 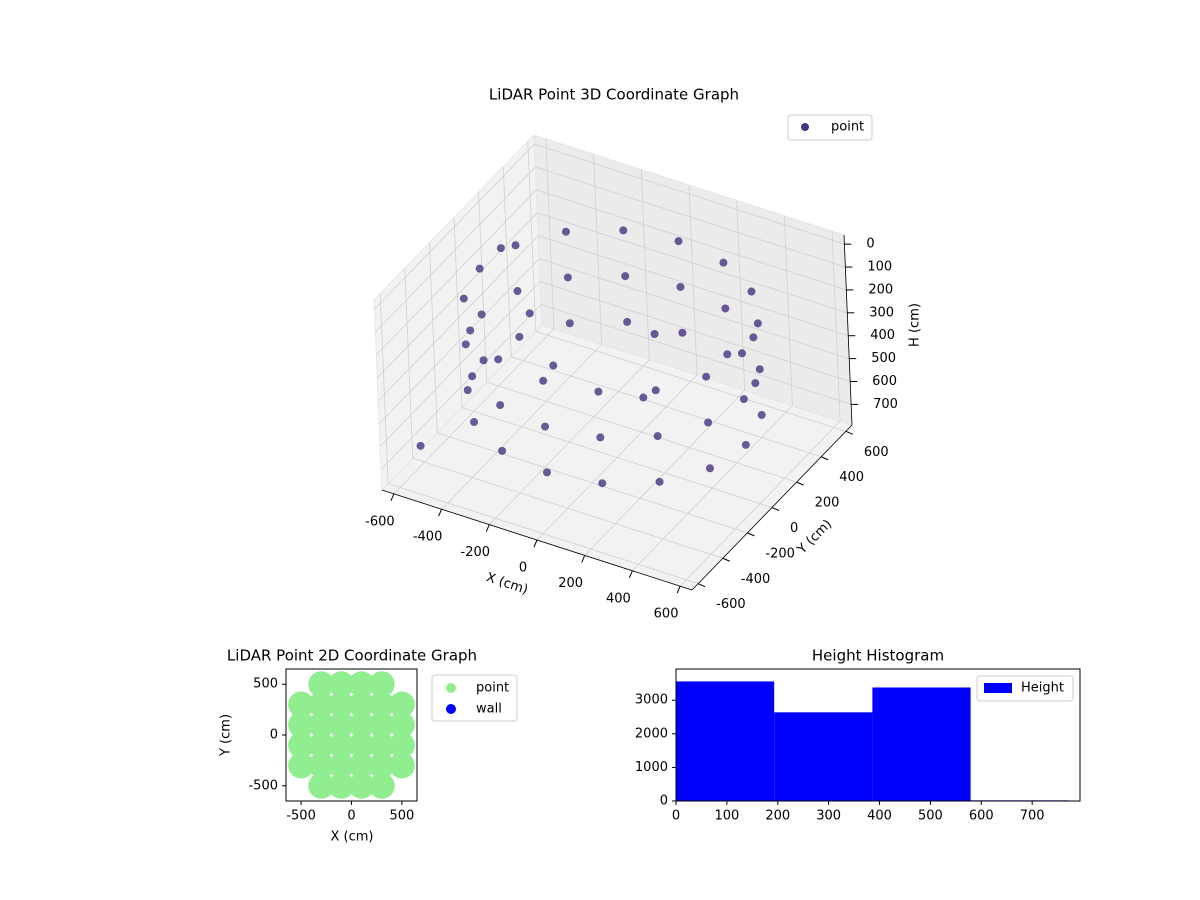 I want to click on x-tick-label: 700, so click(x=1032, y=816).